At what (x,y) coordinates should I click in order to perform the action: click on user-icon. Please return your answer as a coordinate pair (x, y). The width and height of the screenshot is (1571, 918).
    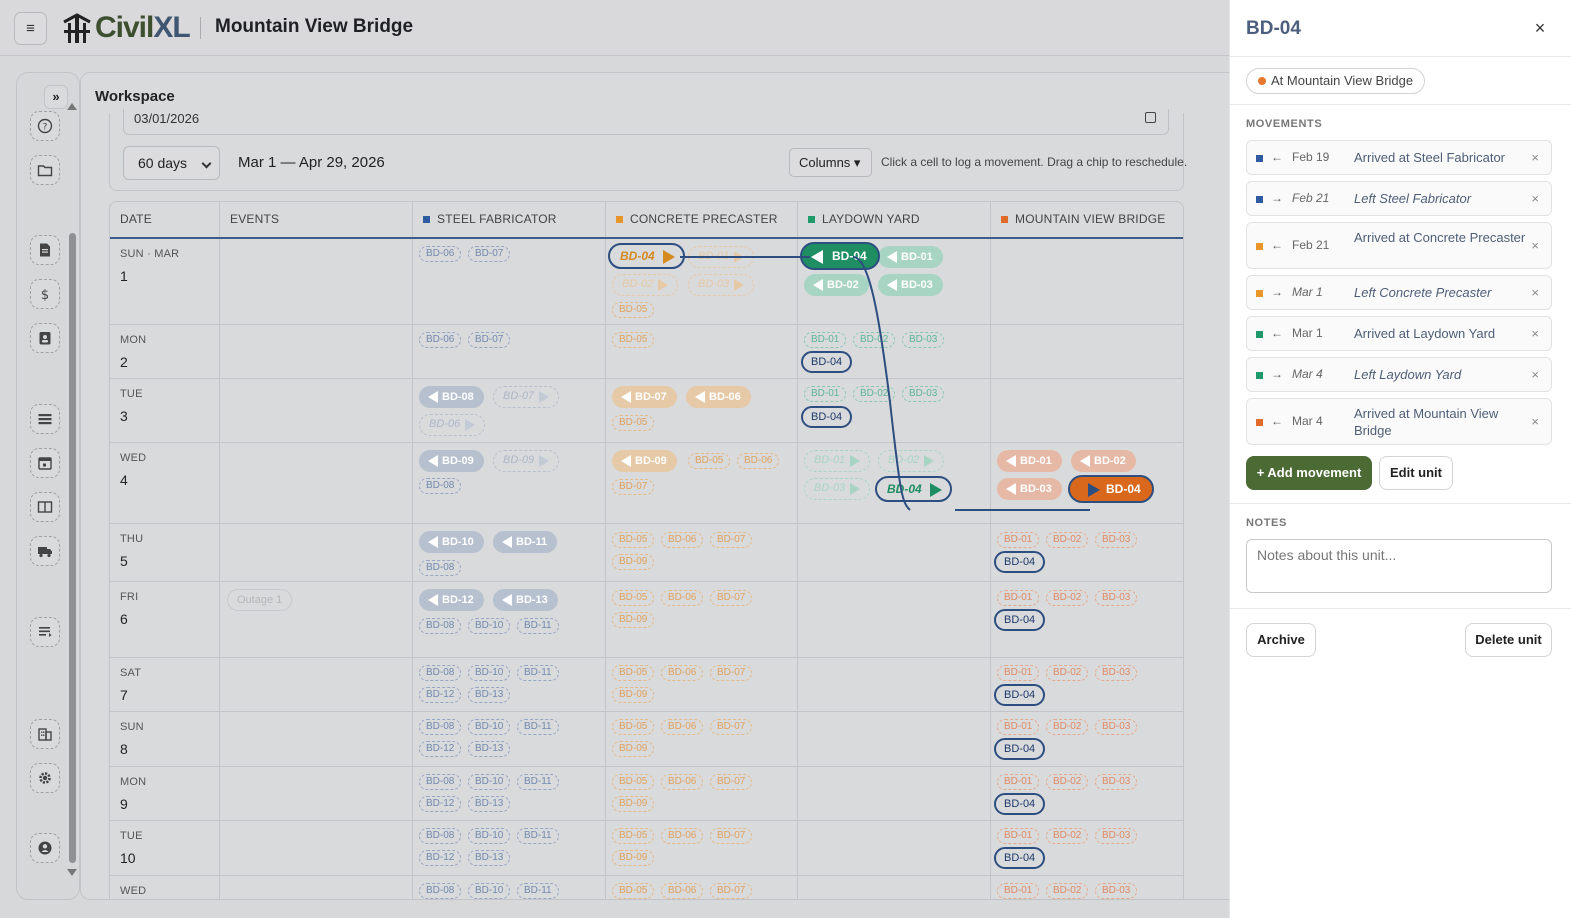
    Looking at the image, I should click on (45, 848).